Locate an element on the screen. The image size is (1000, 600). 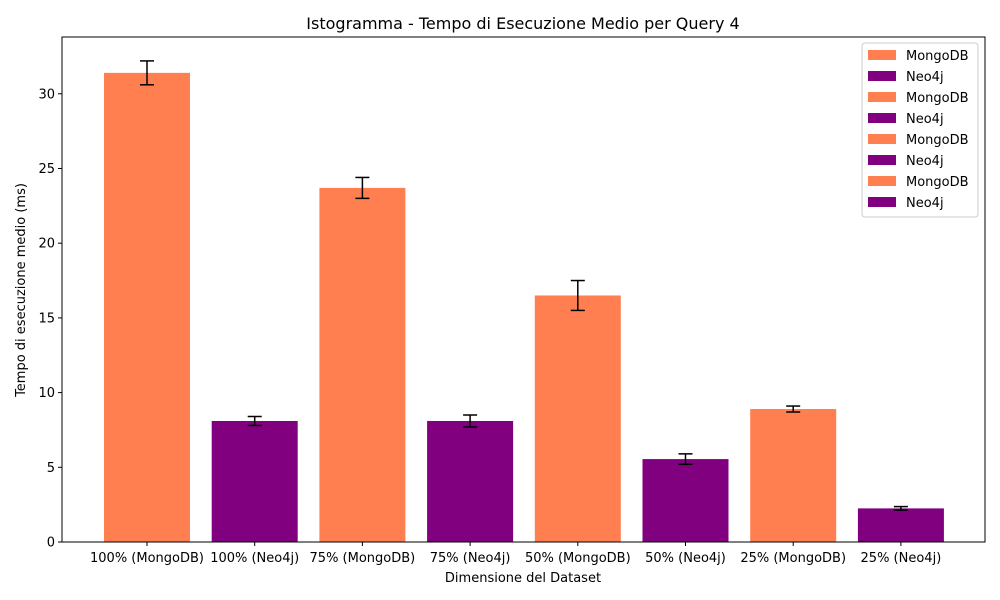
legend-item-5: MongoDB is located at coordinates (918, 140).